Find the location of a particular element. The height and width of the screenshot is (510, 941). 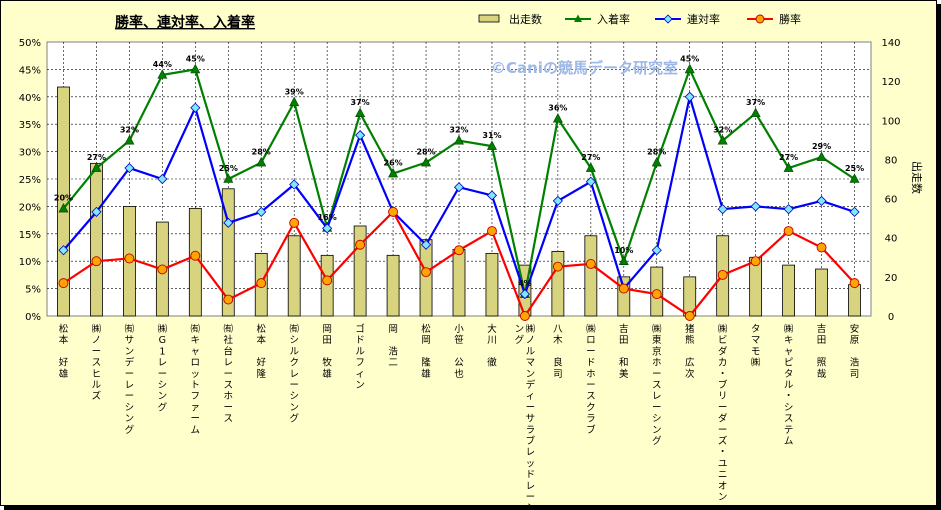

data-label: 4% is located at coordinates (525, 283).